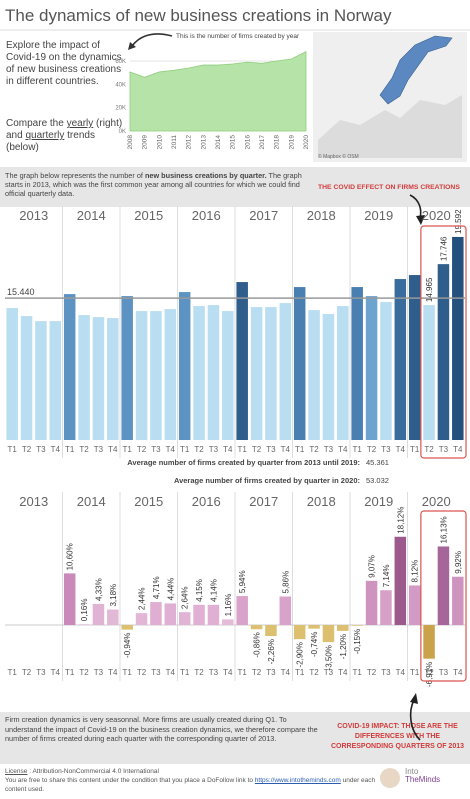  Describe the element at coordinates (436, 501) in the screenshot. I see `year-label: 2020` at that location.